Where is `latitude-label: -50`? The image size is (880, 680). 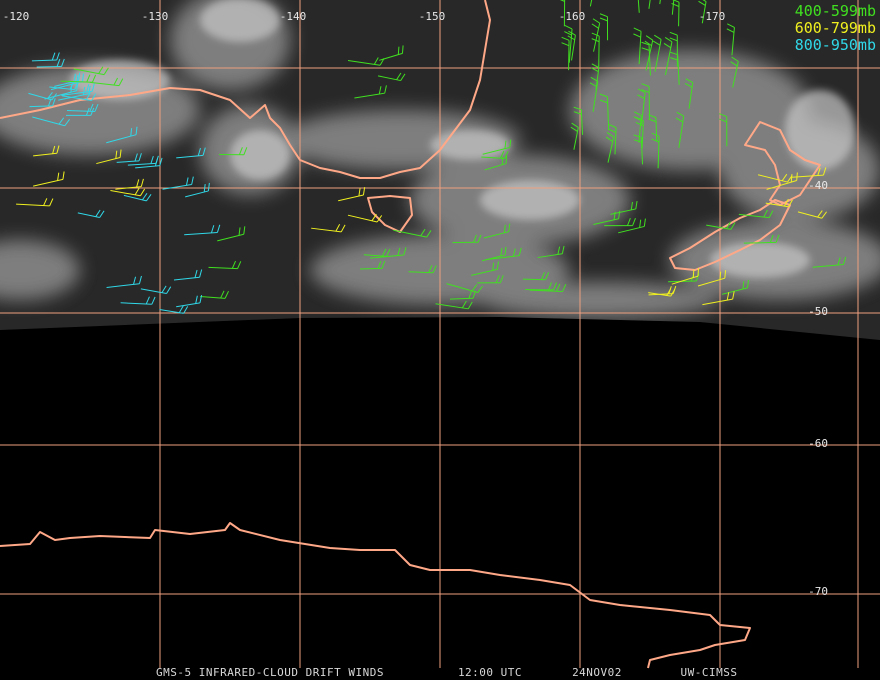 latitude-label: -50 is located at coordinates (818, 311).